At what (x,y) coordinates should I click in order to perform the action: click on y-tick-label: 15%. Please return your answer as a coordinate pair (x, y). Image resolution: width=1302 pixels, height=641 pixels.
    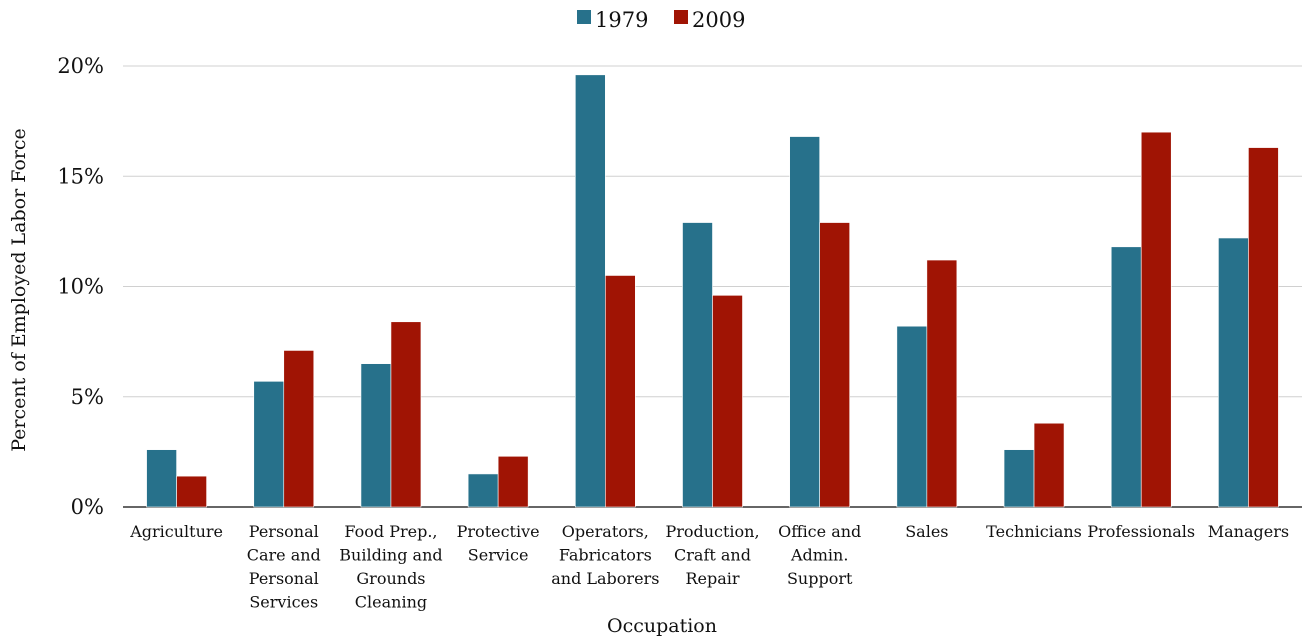
    Looking at the image, I should click on (80, 176).